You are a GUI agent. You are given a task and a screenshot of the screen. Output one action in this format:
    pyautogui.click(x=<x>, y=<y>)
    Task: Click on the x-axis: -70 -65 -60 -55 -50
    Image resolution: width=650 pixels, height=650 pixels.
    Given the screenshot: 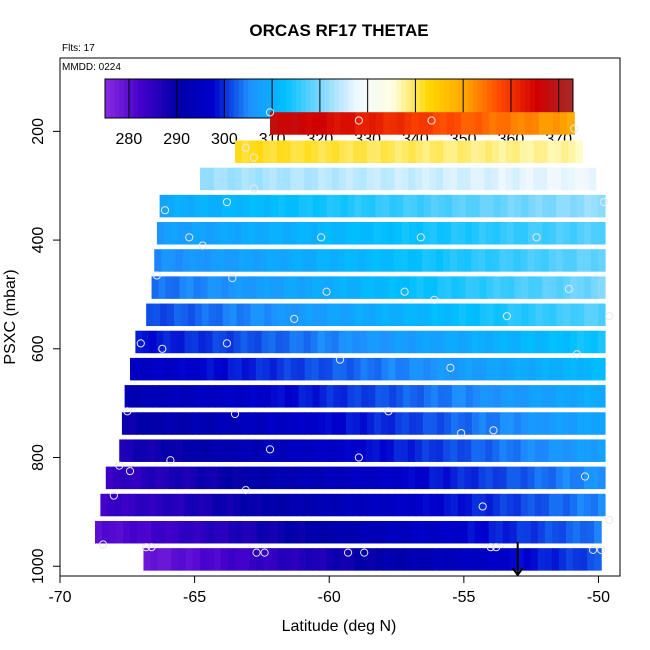 What is the action you would take?
    pyautogui.click(x=329, y=590)
    